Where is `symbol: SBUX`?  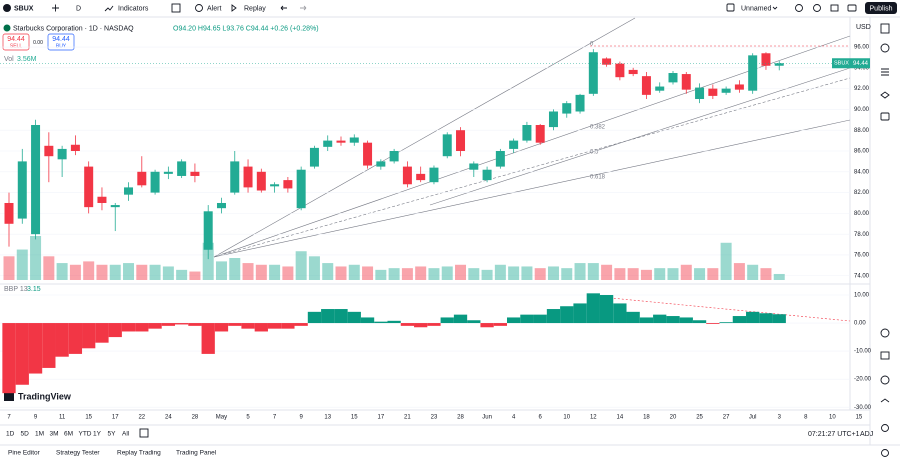 symbol: SBUX is located at coordinates (24, 8).